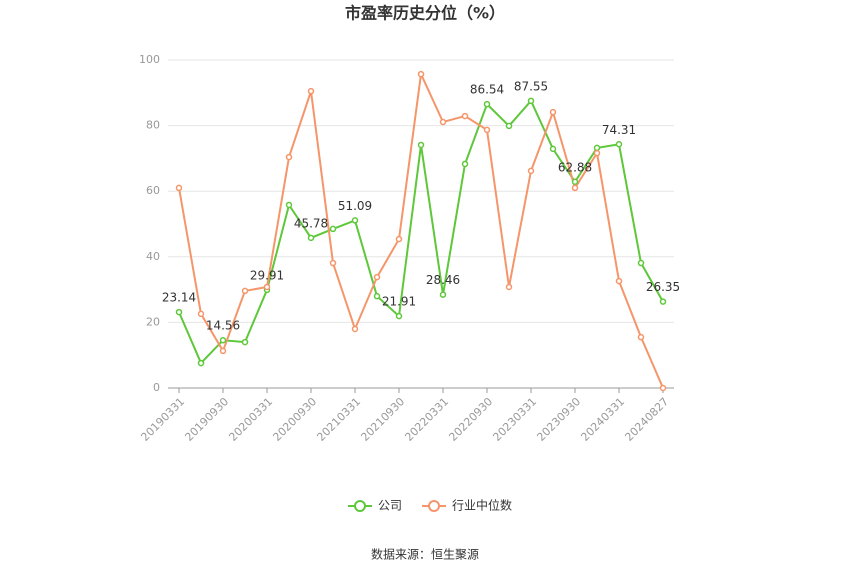 Image resolution: width=850 pixels, height=575 pixels. I want to click on legend-item: 公司, so click(375, 506).